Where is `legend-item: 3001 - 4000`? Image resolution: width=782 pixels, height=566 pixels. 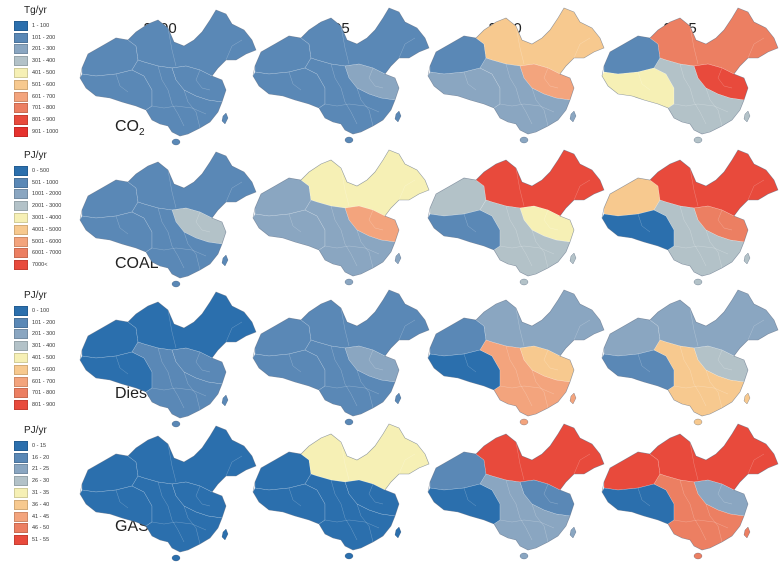
legend-item: 3001 - 4000 is located at coordinates (37, 218).